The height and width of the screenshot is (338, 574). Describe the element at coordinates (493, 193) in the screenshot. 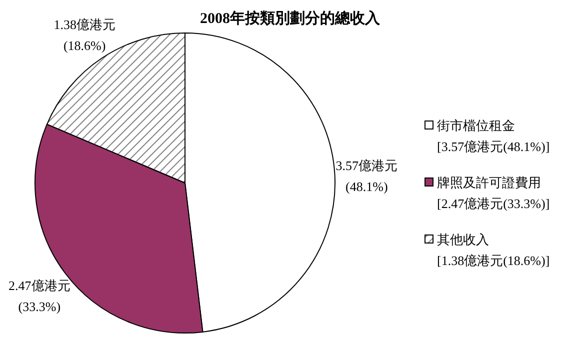

I see `legend-label: 牌照及許可證費用 [2.47億港元(33.3%)]` at that location.